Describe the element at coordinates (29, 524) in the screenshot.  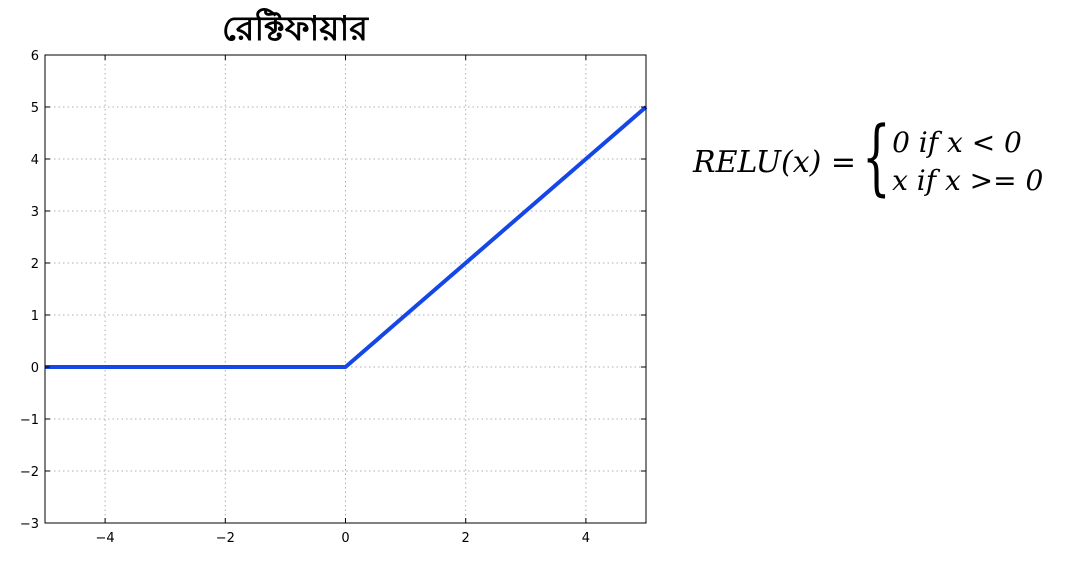
I see `y-tick-label: −3` at that location.